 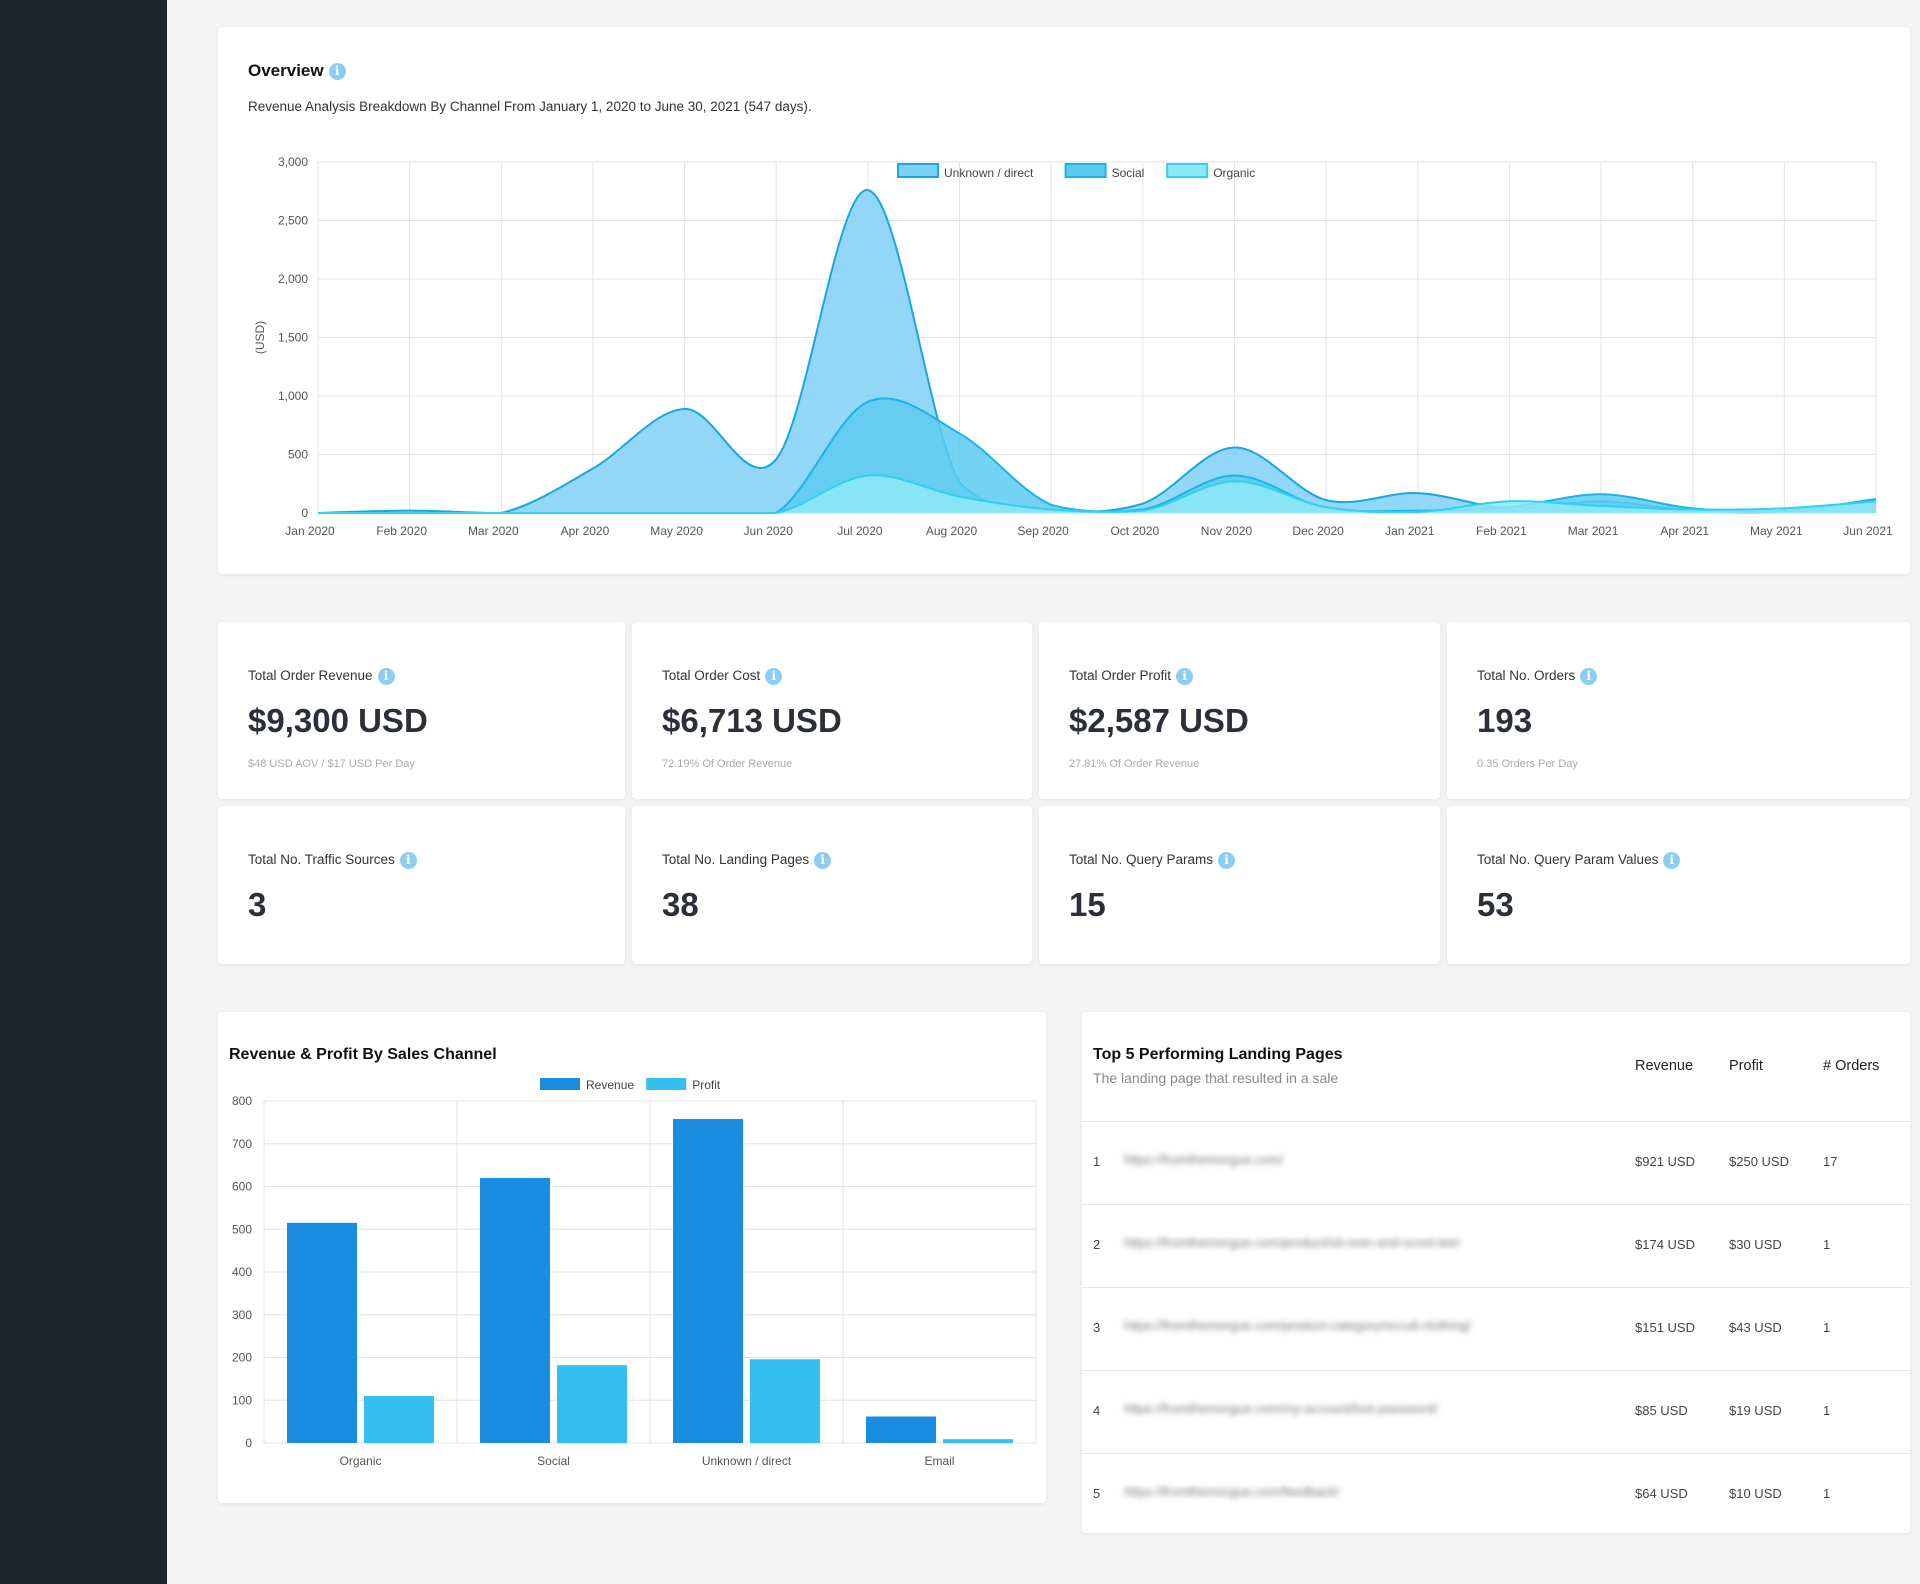 What do you see at coordinates (585, 531) in the screenshot?
I see `x-tick-label: Apr 2020` at bounding box center [585, 531].